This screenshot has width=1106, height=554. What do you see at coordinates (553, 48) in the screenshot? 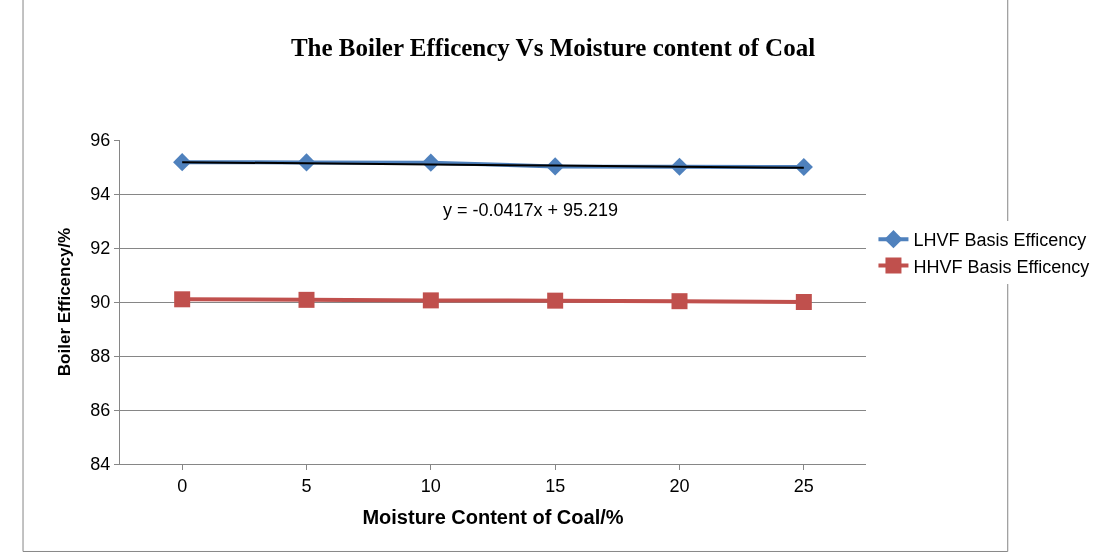
I see `chart-title: The Boiler Efficency Vs Moisture content of Coal` at bounding box center [553, 48].